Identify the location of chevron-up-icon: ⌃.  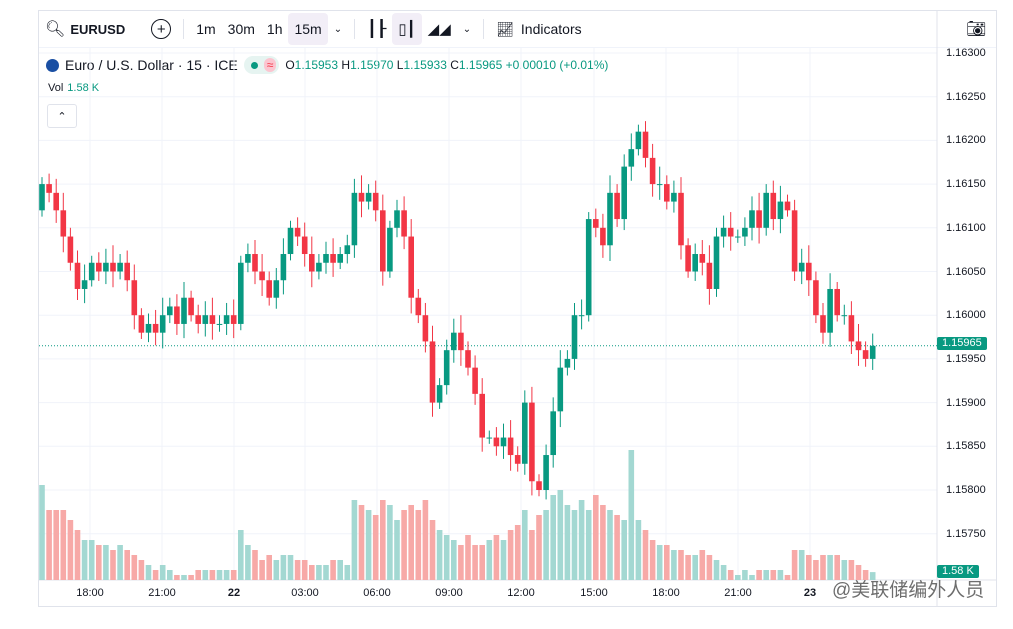
(62, 116).